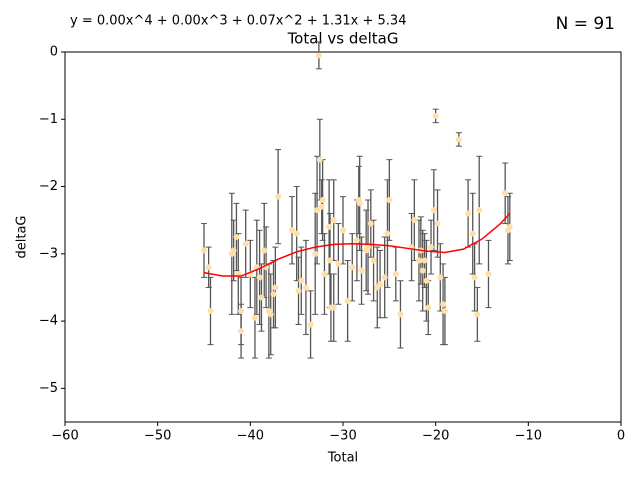 This screenshot has width=640, height=480. Describe the element at coordinates (54, 52) in the screenshot. I see `y-tick-label: 0` at that location.